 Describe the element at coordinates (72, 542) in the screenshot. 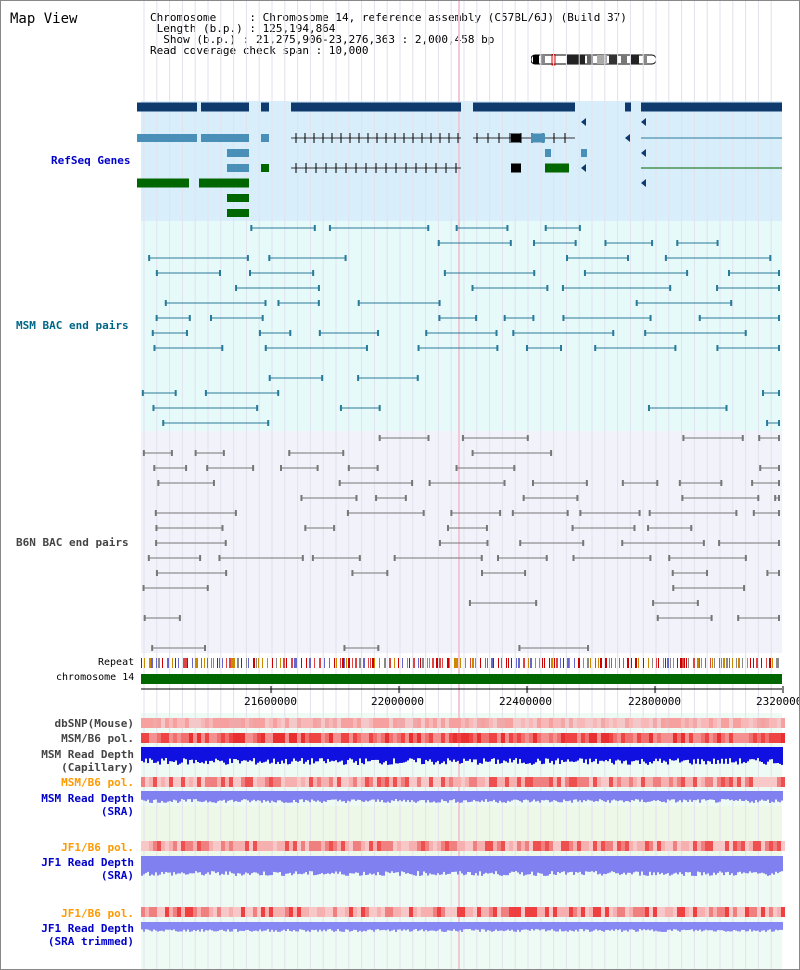

I see `track-label-b6n-bac: B6N BAC end pairs` at that location.